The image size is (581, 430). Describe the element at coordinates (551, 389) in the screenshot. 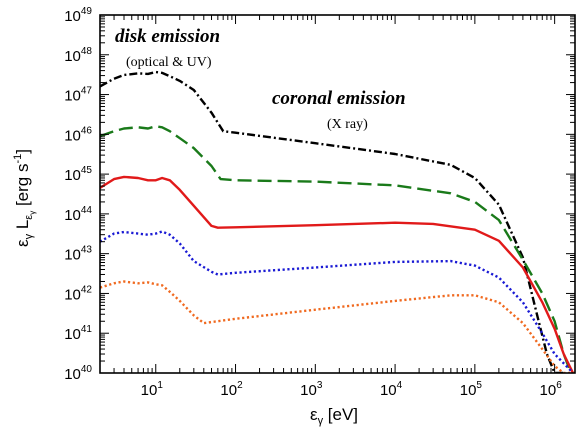

I see `x-tick-label: 10⁶` at that location.